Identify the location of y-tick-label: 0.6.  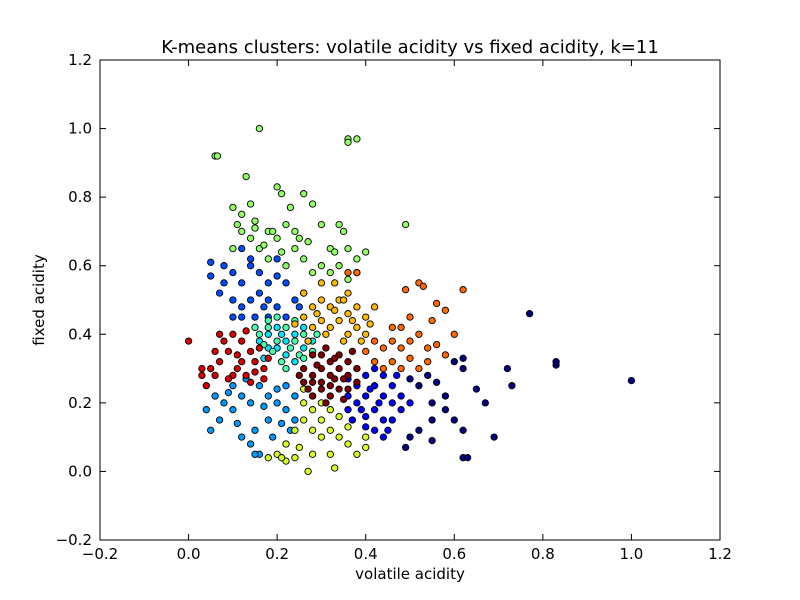
(80, 266).